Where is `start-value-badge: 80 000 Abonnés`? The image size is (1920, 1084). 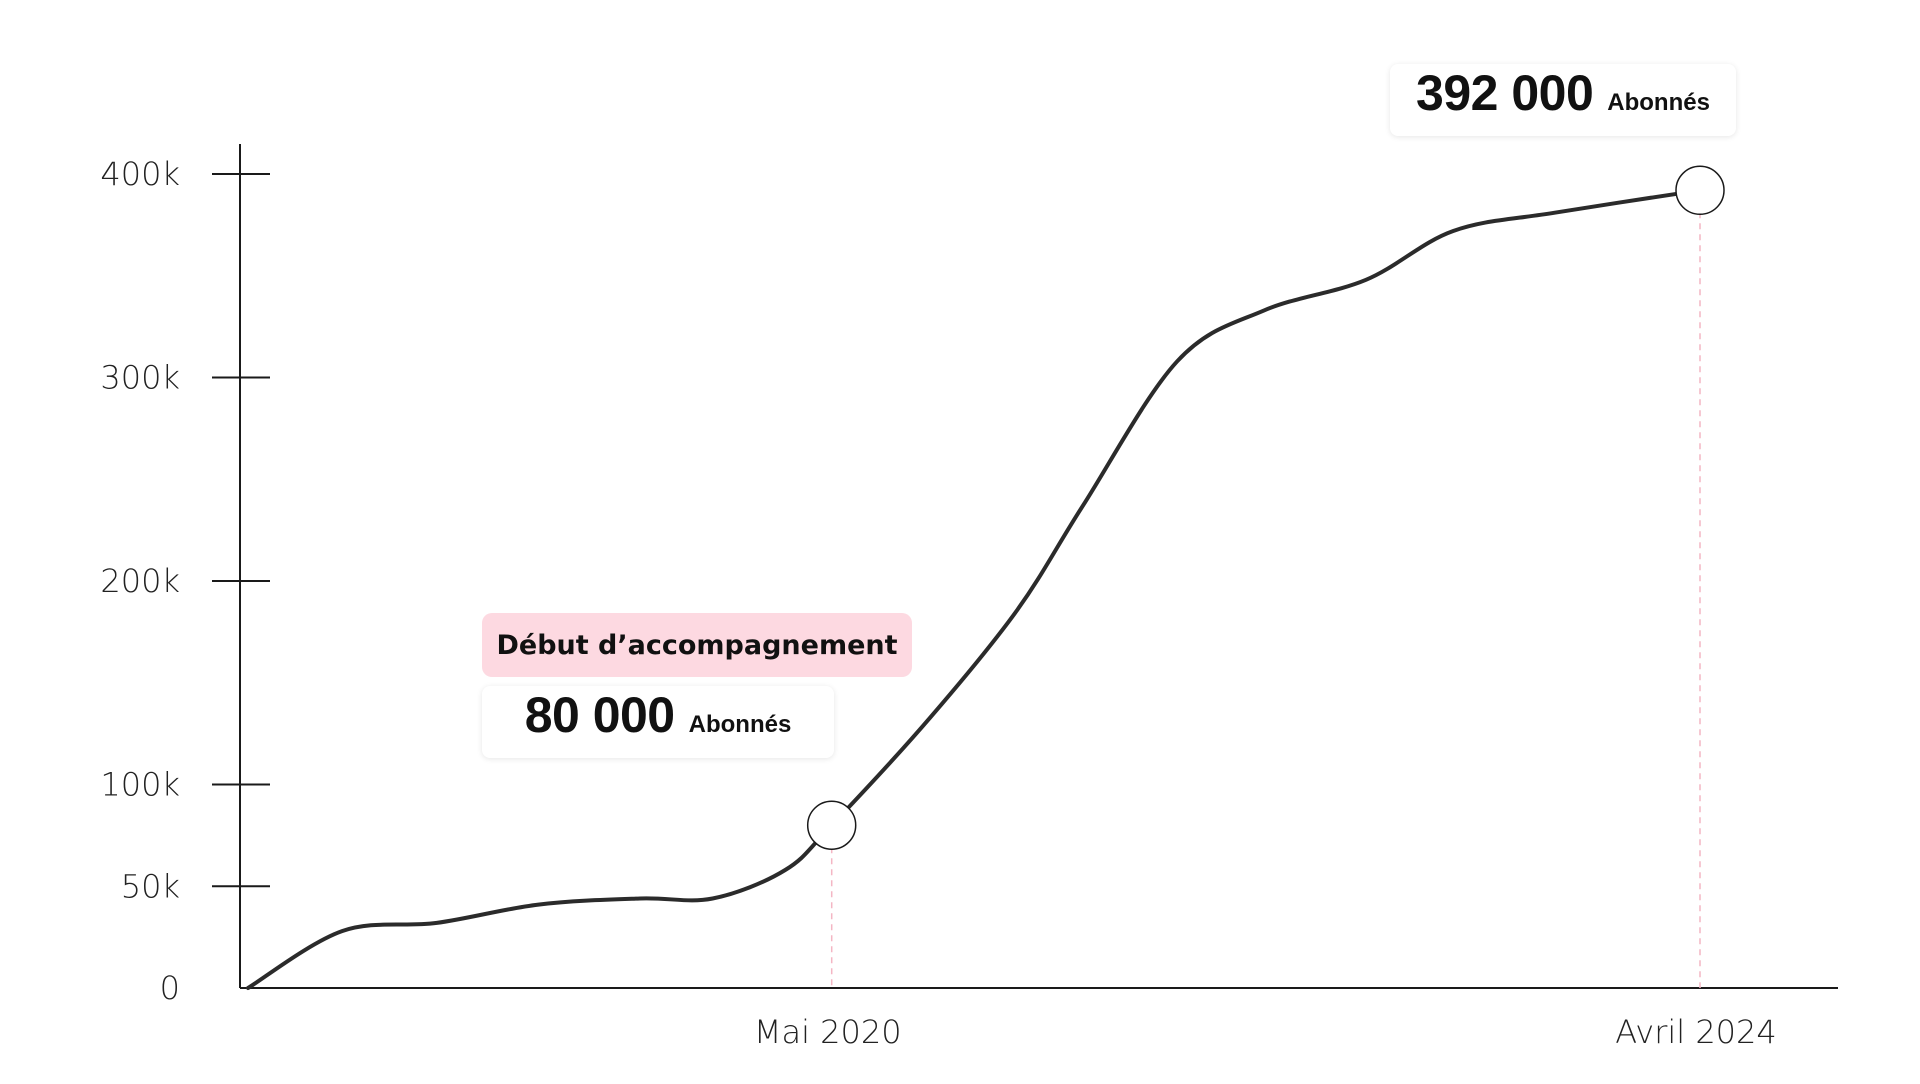 start-value-badge: 80 000 Abonnés is located at coordinates (658, 722).